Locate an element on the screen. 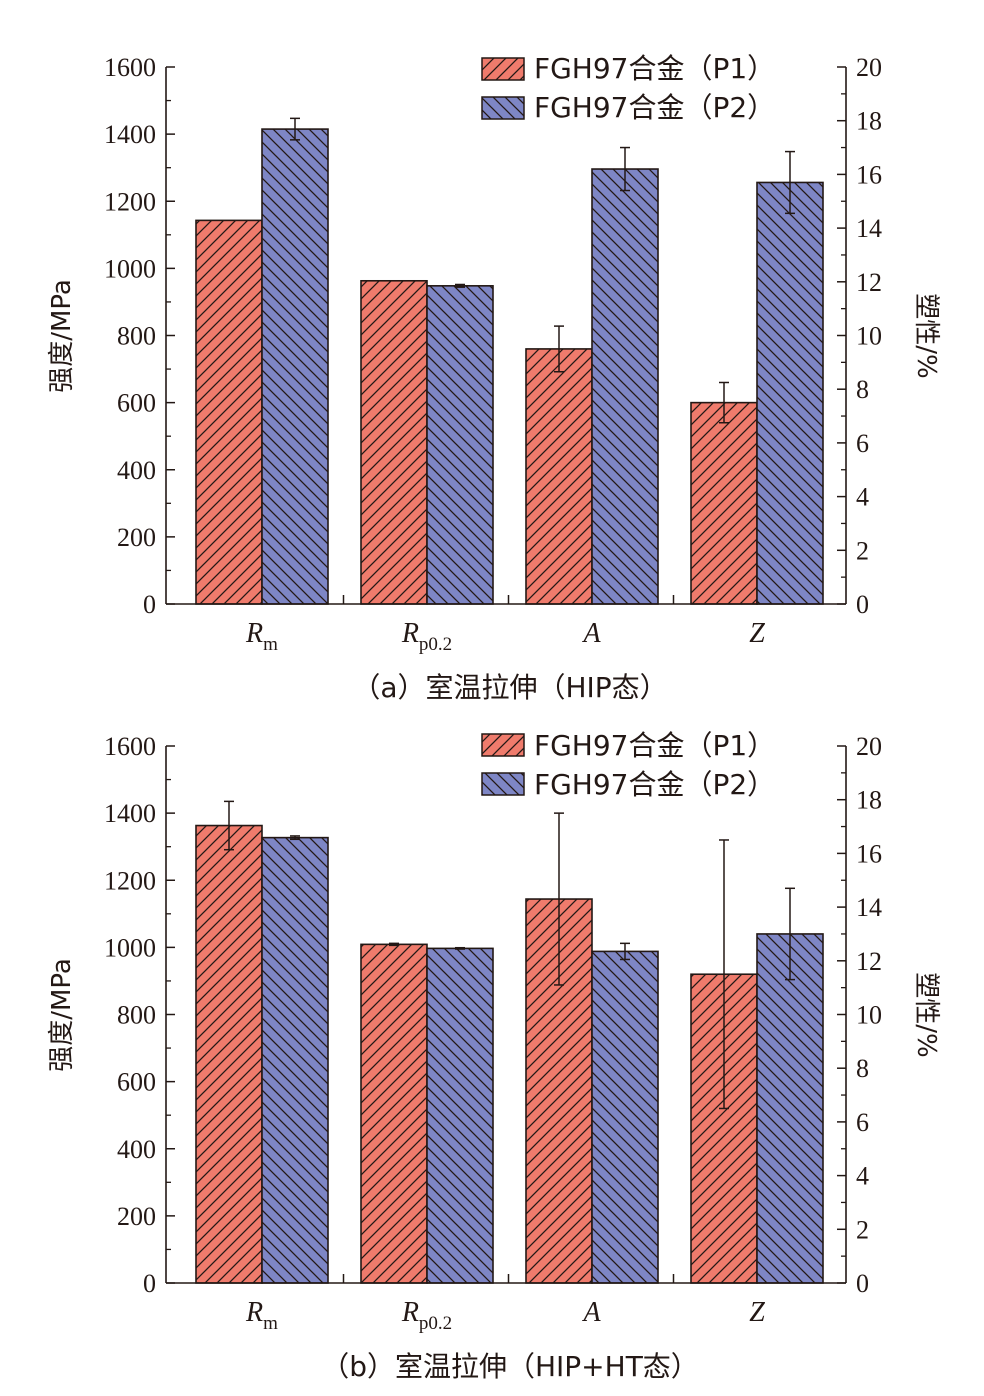 The image size is (984, 1396). panel-caption: （a）室温拉伸（HIP态） is located at coordinates (509, 687).